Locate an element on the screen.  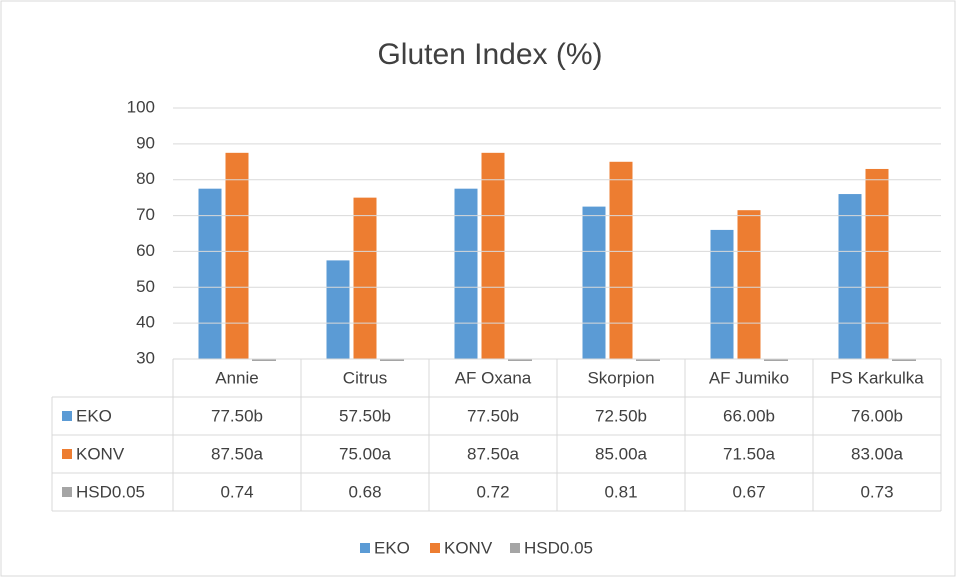
table-row-label: KONV is located at coordinates (100, 453).